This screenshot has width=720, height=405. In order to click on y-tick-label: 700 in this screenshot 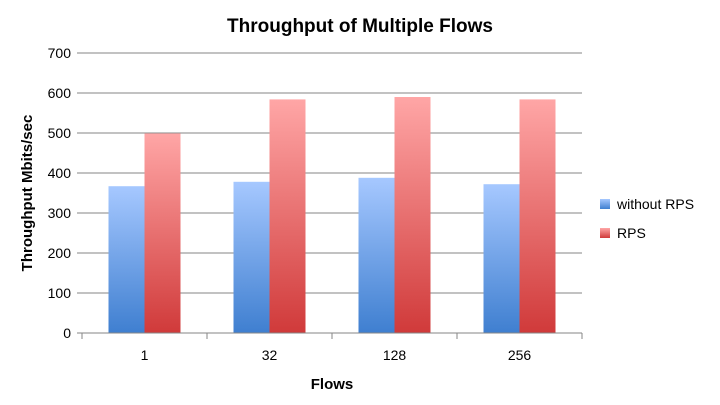, I will do `click(60, 53)`.